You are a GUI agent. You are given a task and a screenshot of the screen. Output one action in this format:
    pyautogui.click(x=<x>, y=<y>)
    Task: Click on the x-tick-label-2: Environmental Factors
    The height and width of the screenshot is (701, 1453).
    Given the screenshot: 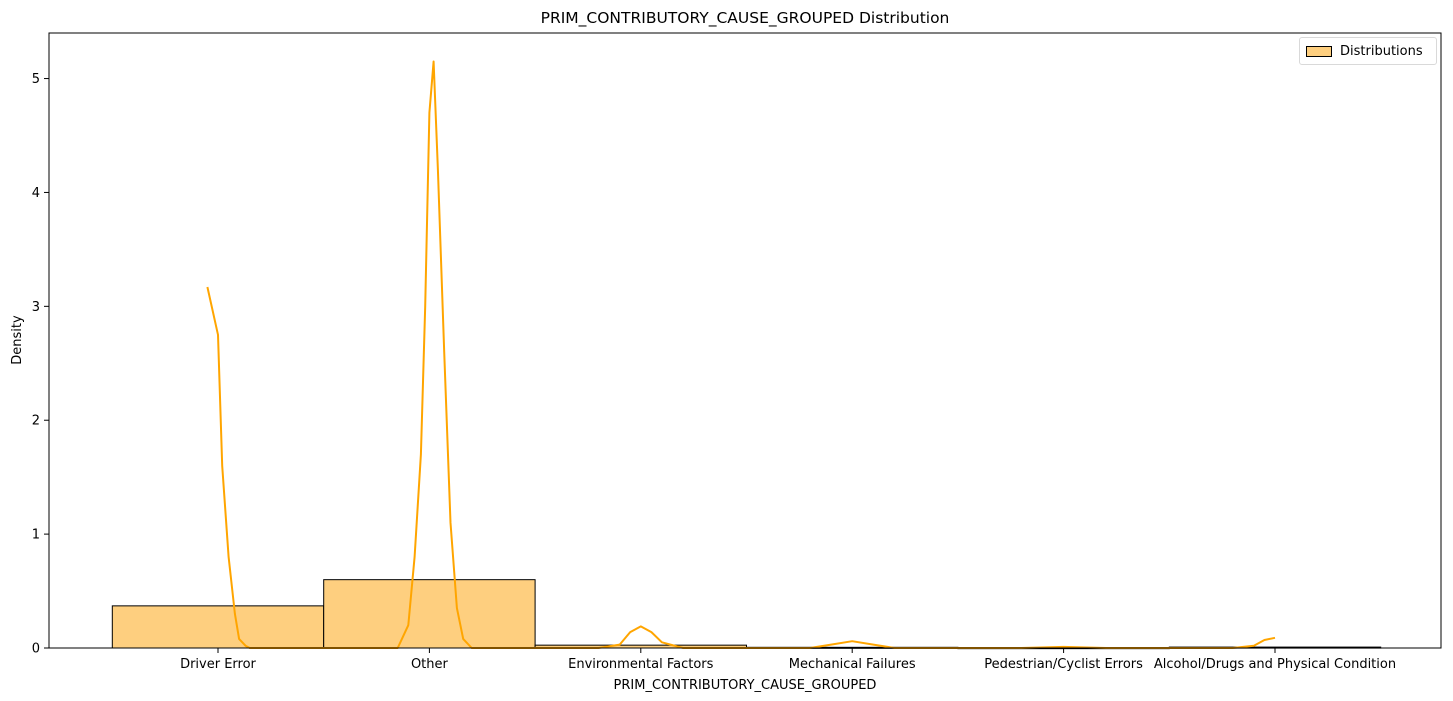 What is the action you would take?
    pyautogui.click(x=641, y=664)
    